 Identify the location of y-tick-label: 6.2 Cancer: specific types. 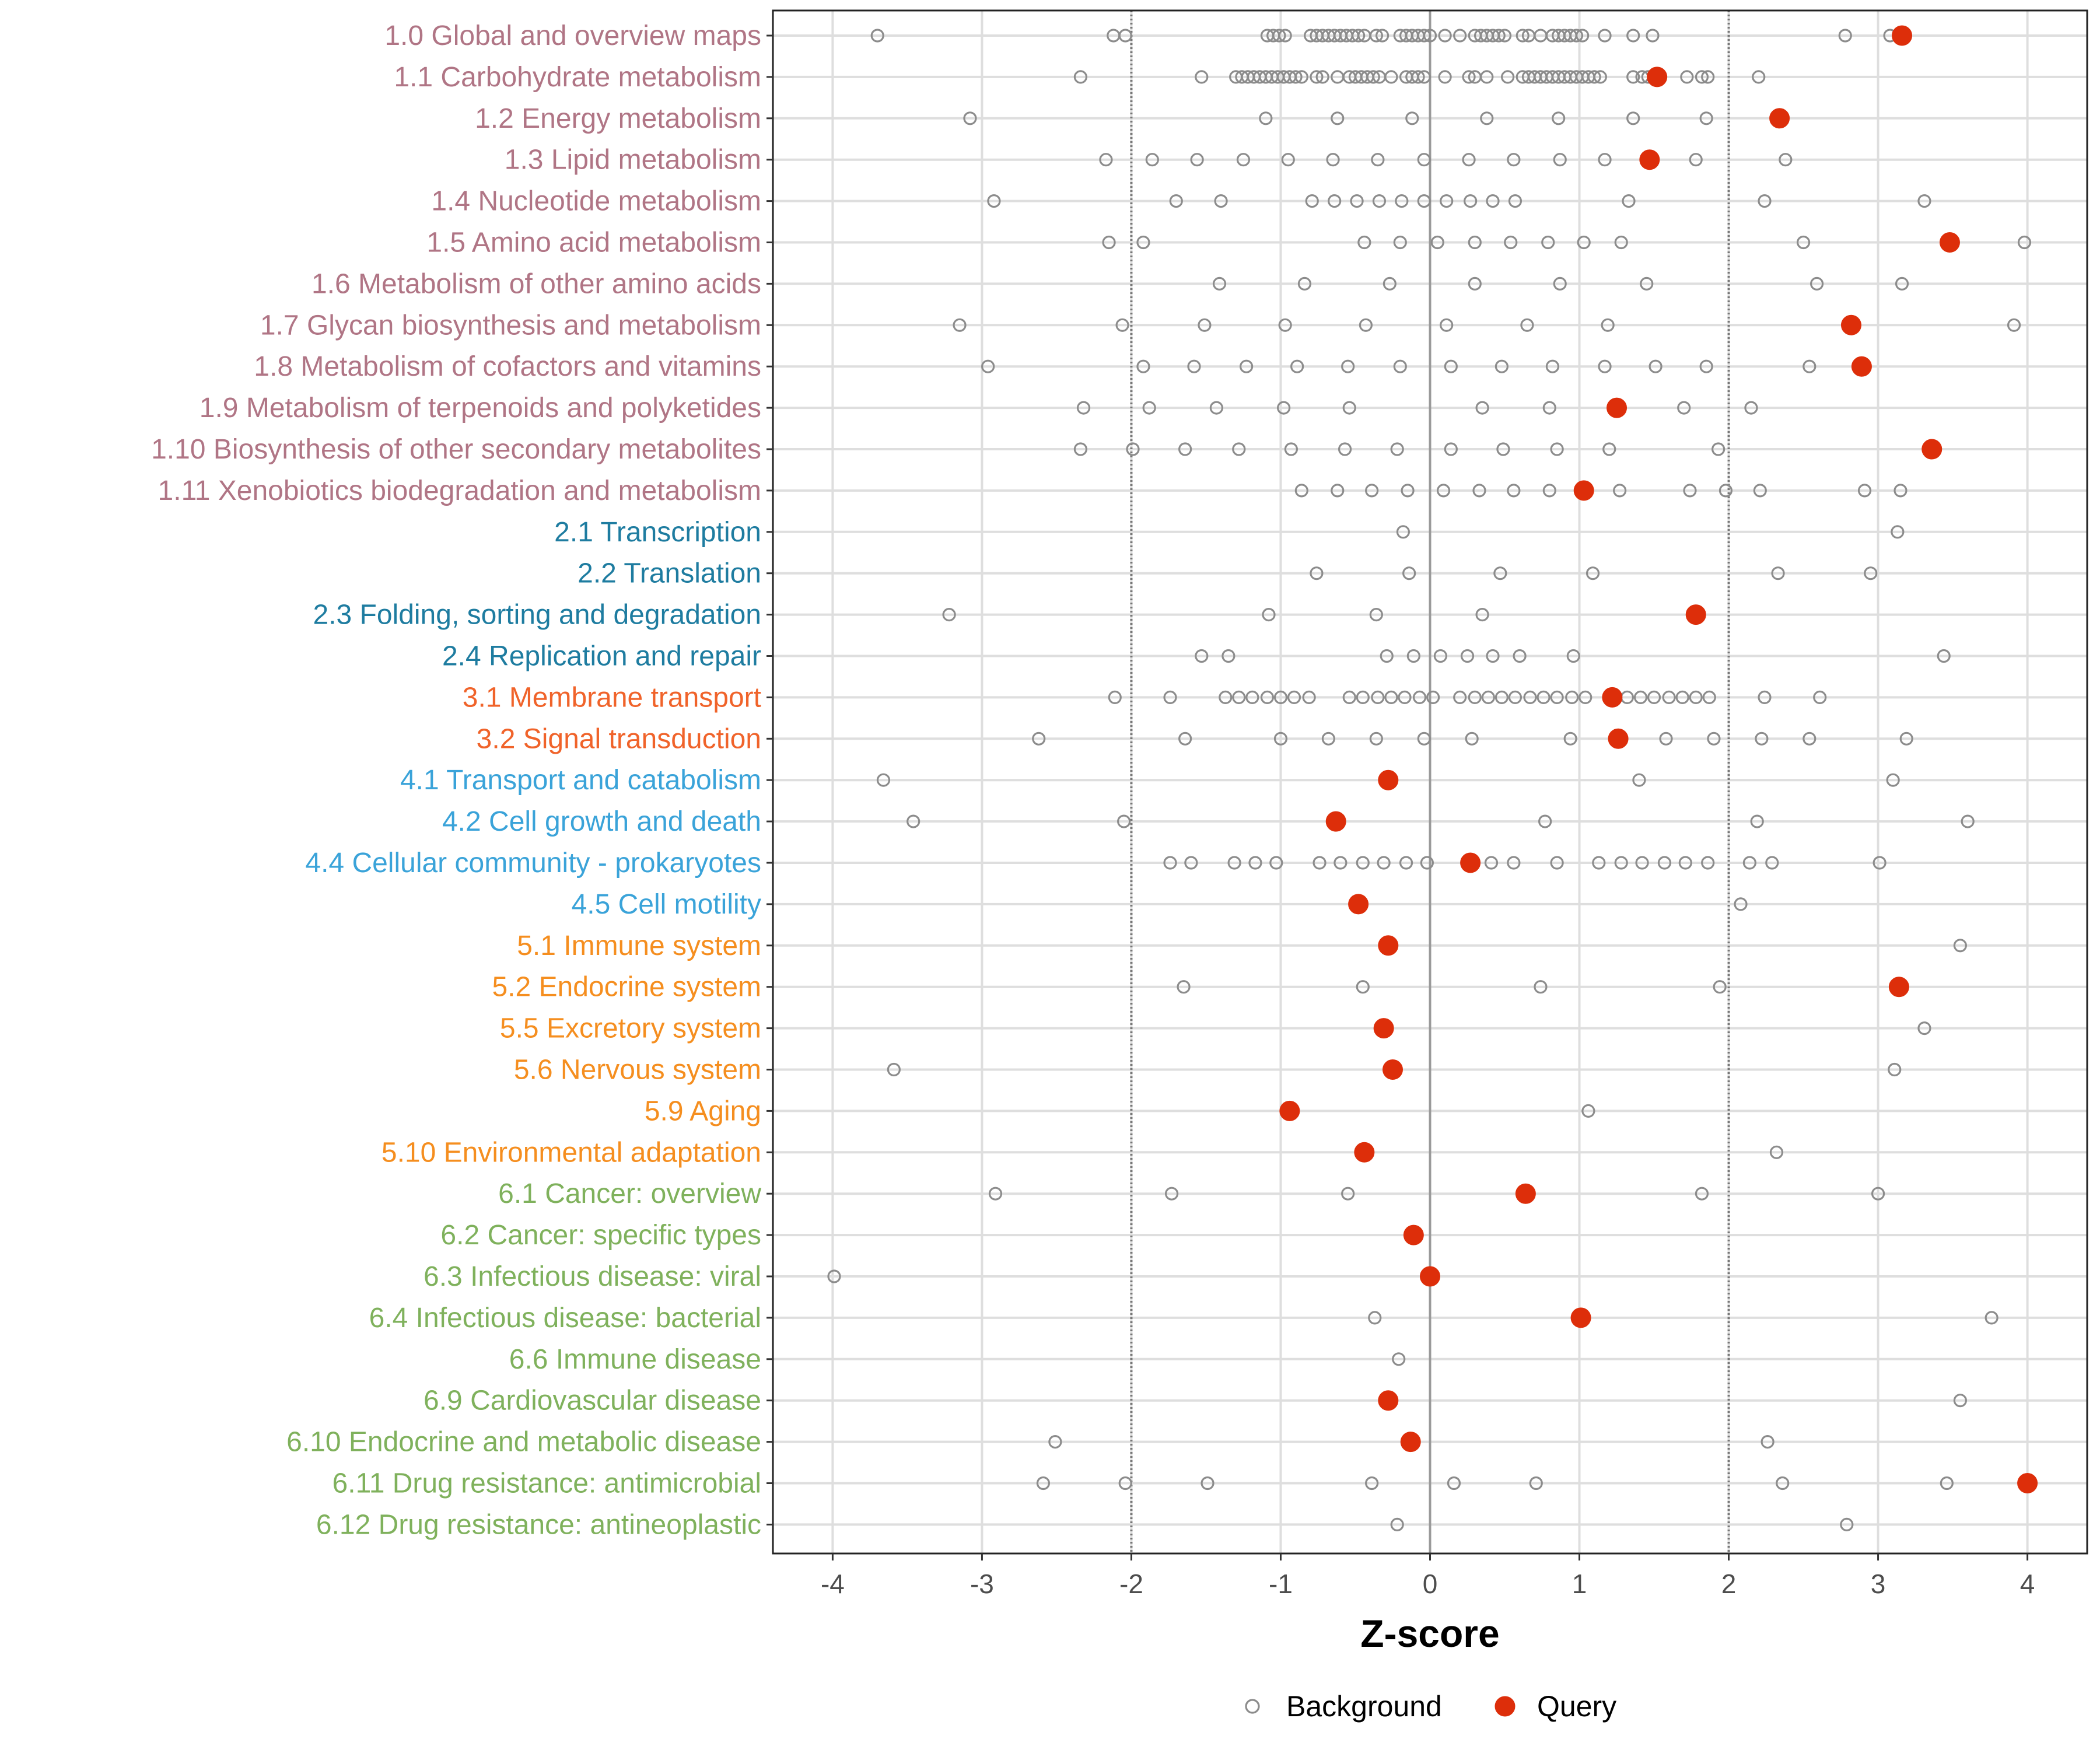
(600, 1235).